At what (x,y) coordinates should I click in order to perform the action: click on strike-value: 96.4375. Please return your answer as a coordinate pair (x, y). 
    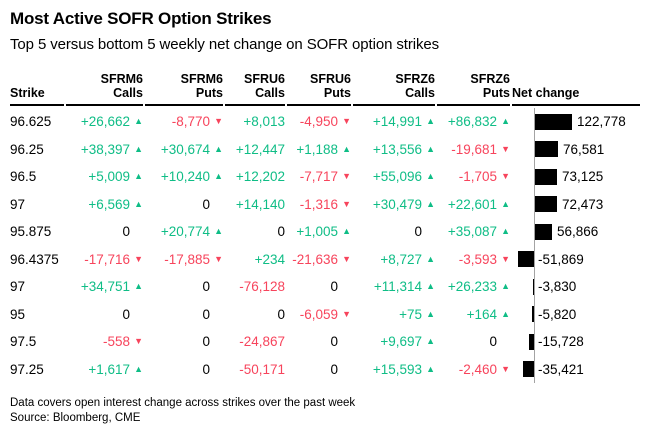
    Looking at the image, I should click on (34, 259).